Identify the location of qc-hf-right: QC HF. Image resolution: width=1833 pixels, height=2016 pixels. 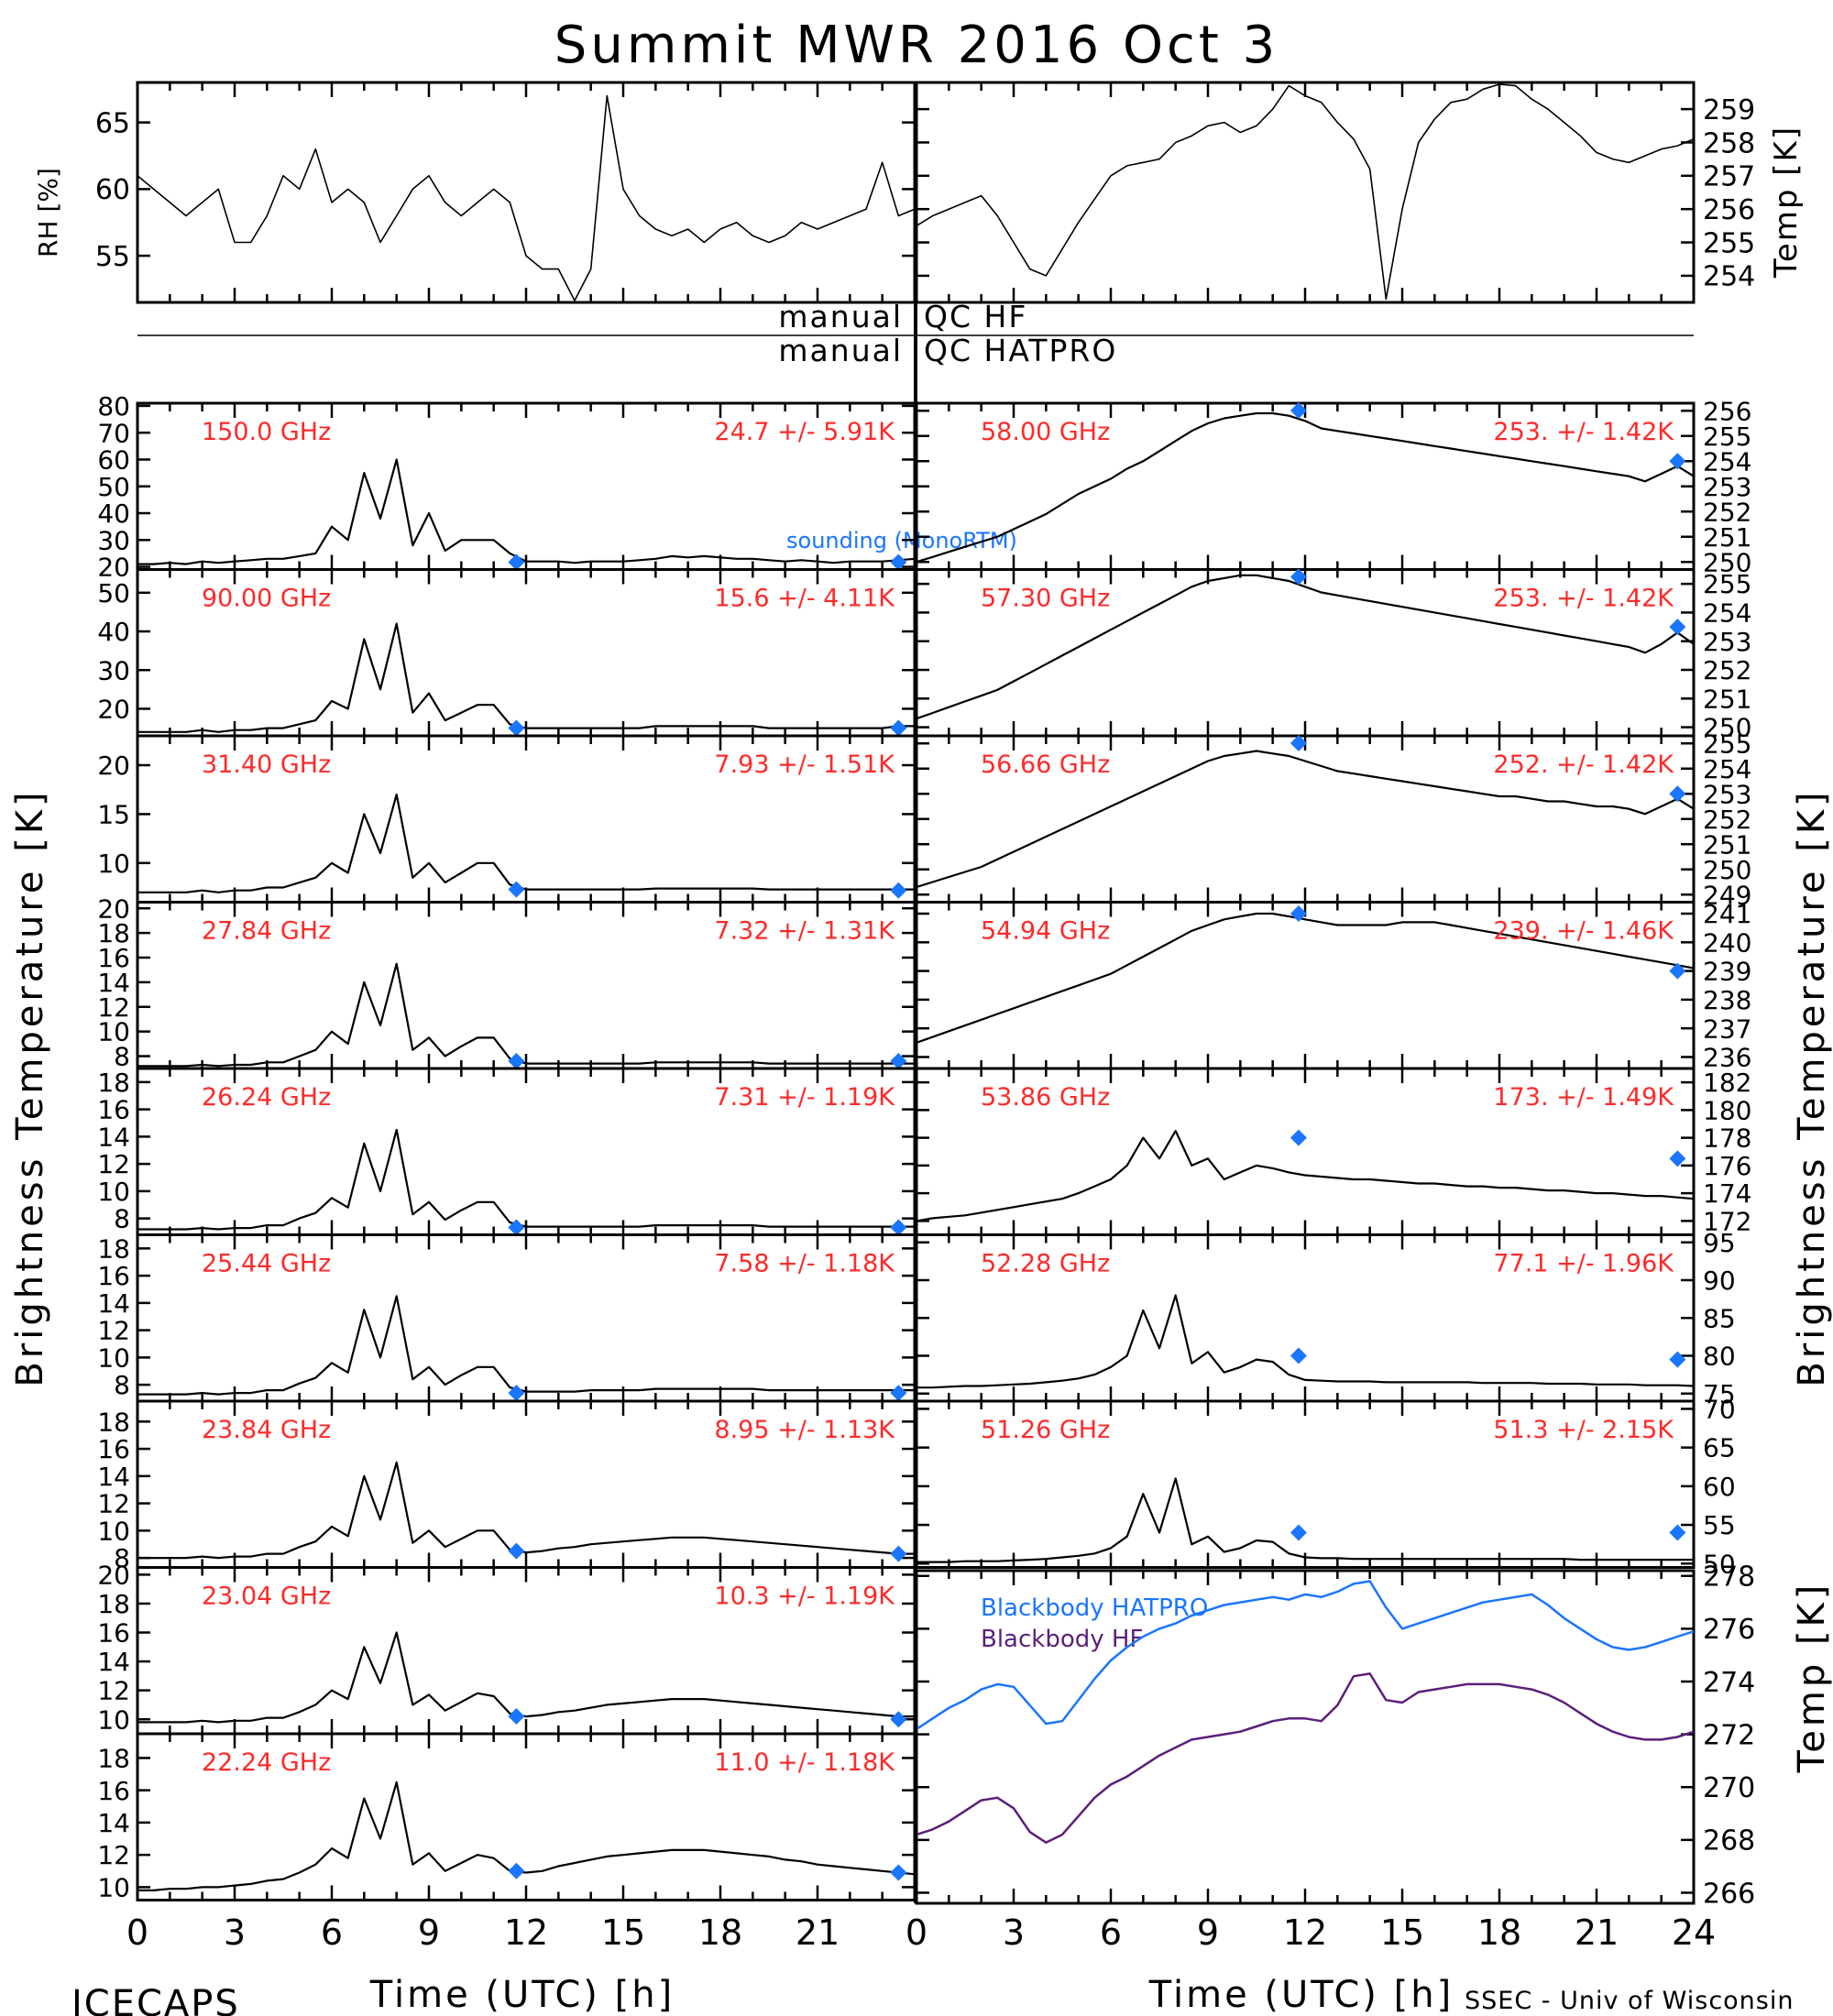
(975, 316).